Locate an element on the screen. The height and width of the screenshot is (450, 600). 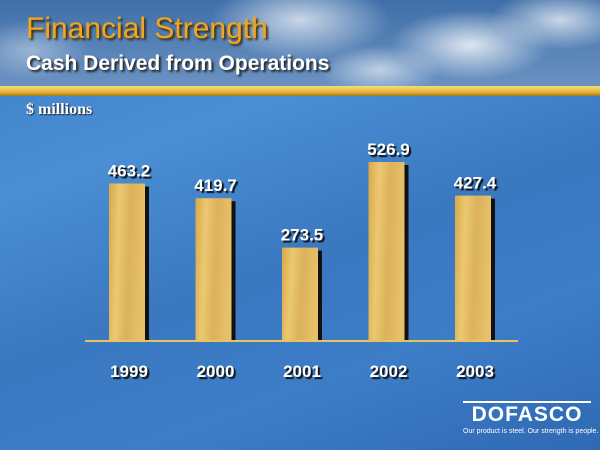
bar-2000 is located at coordinates (213, 269).